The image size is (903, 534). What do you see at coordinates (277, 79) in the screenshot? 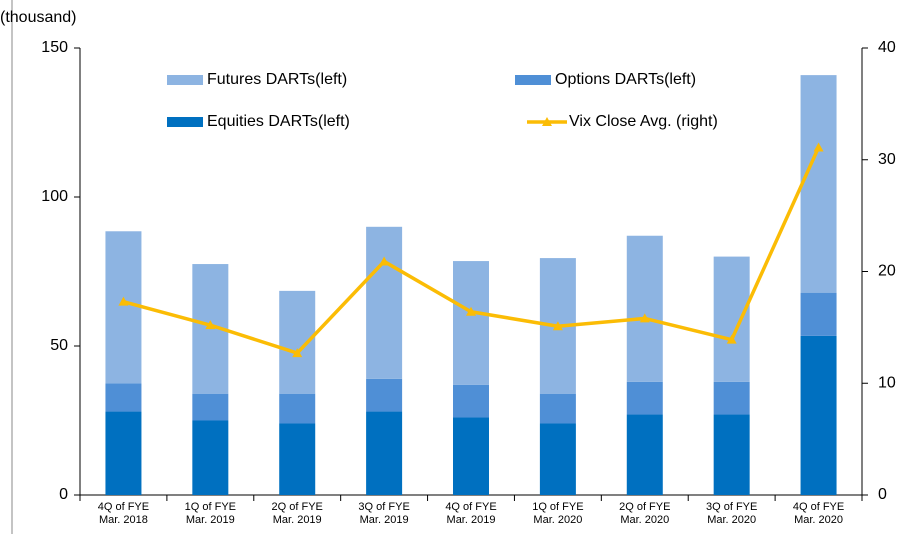
I see `legend-label: Futures DARTs(left)` at bounding box center [277, 79].